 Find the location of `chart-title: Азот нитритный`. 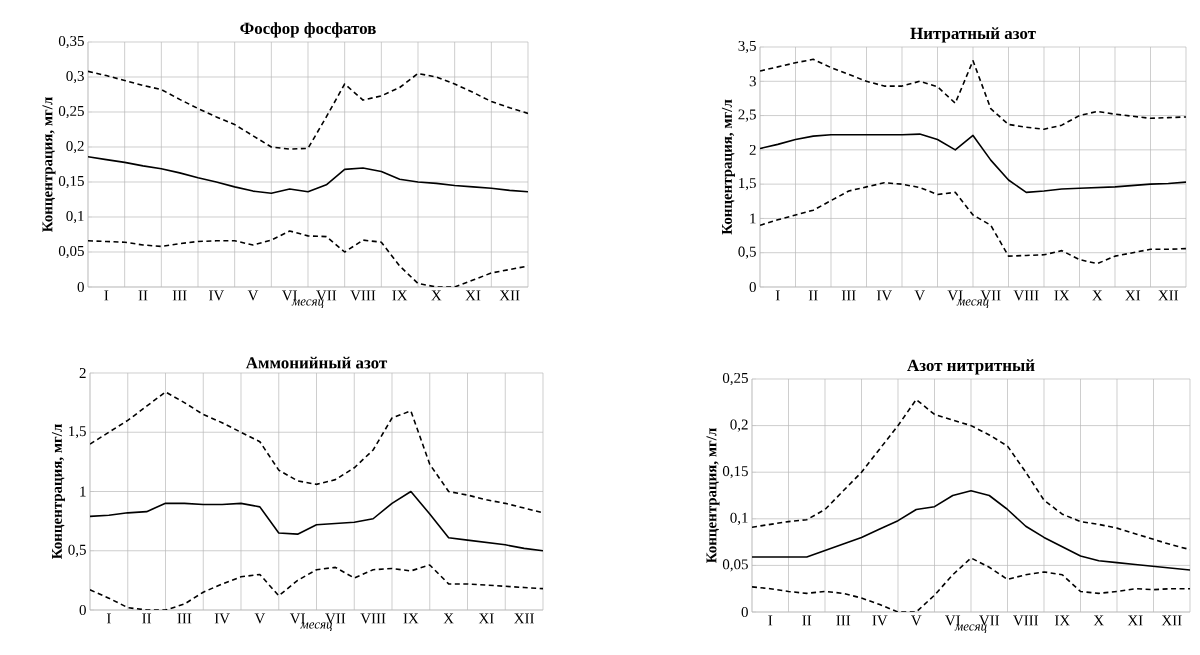

chart-title: Азот нитритный is located at coordinates (971, 367).